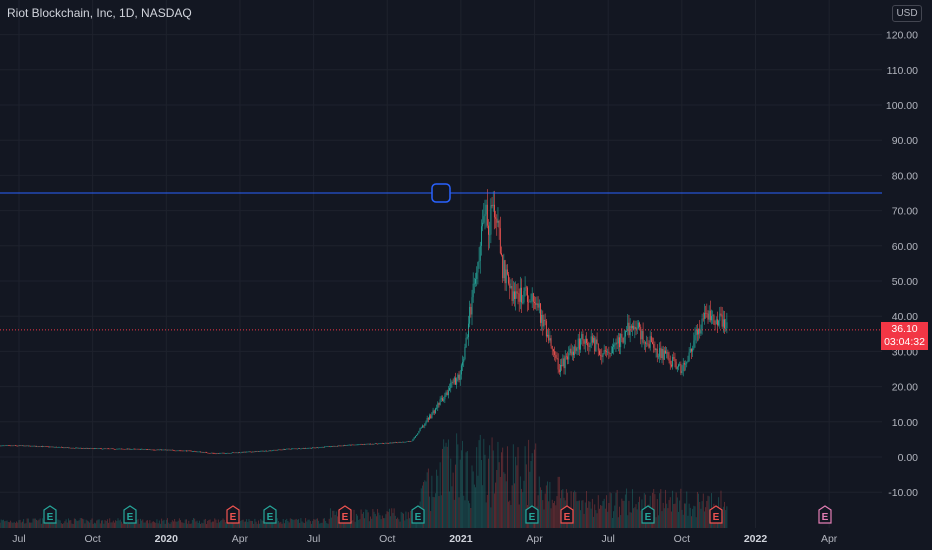  What do you see at coordinates (902, 106) in the screenshot?
I see `price-tick-label: 100.00` at bounding box center [902, 106].